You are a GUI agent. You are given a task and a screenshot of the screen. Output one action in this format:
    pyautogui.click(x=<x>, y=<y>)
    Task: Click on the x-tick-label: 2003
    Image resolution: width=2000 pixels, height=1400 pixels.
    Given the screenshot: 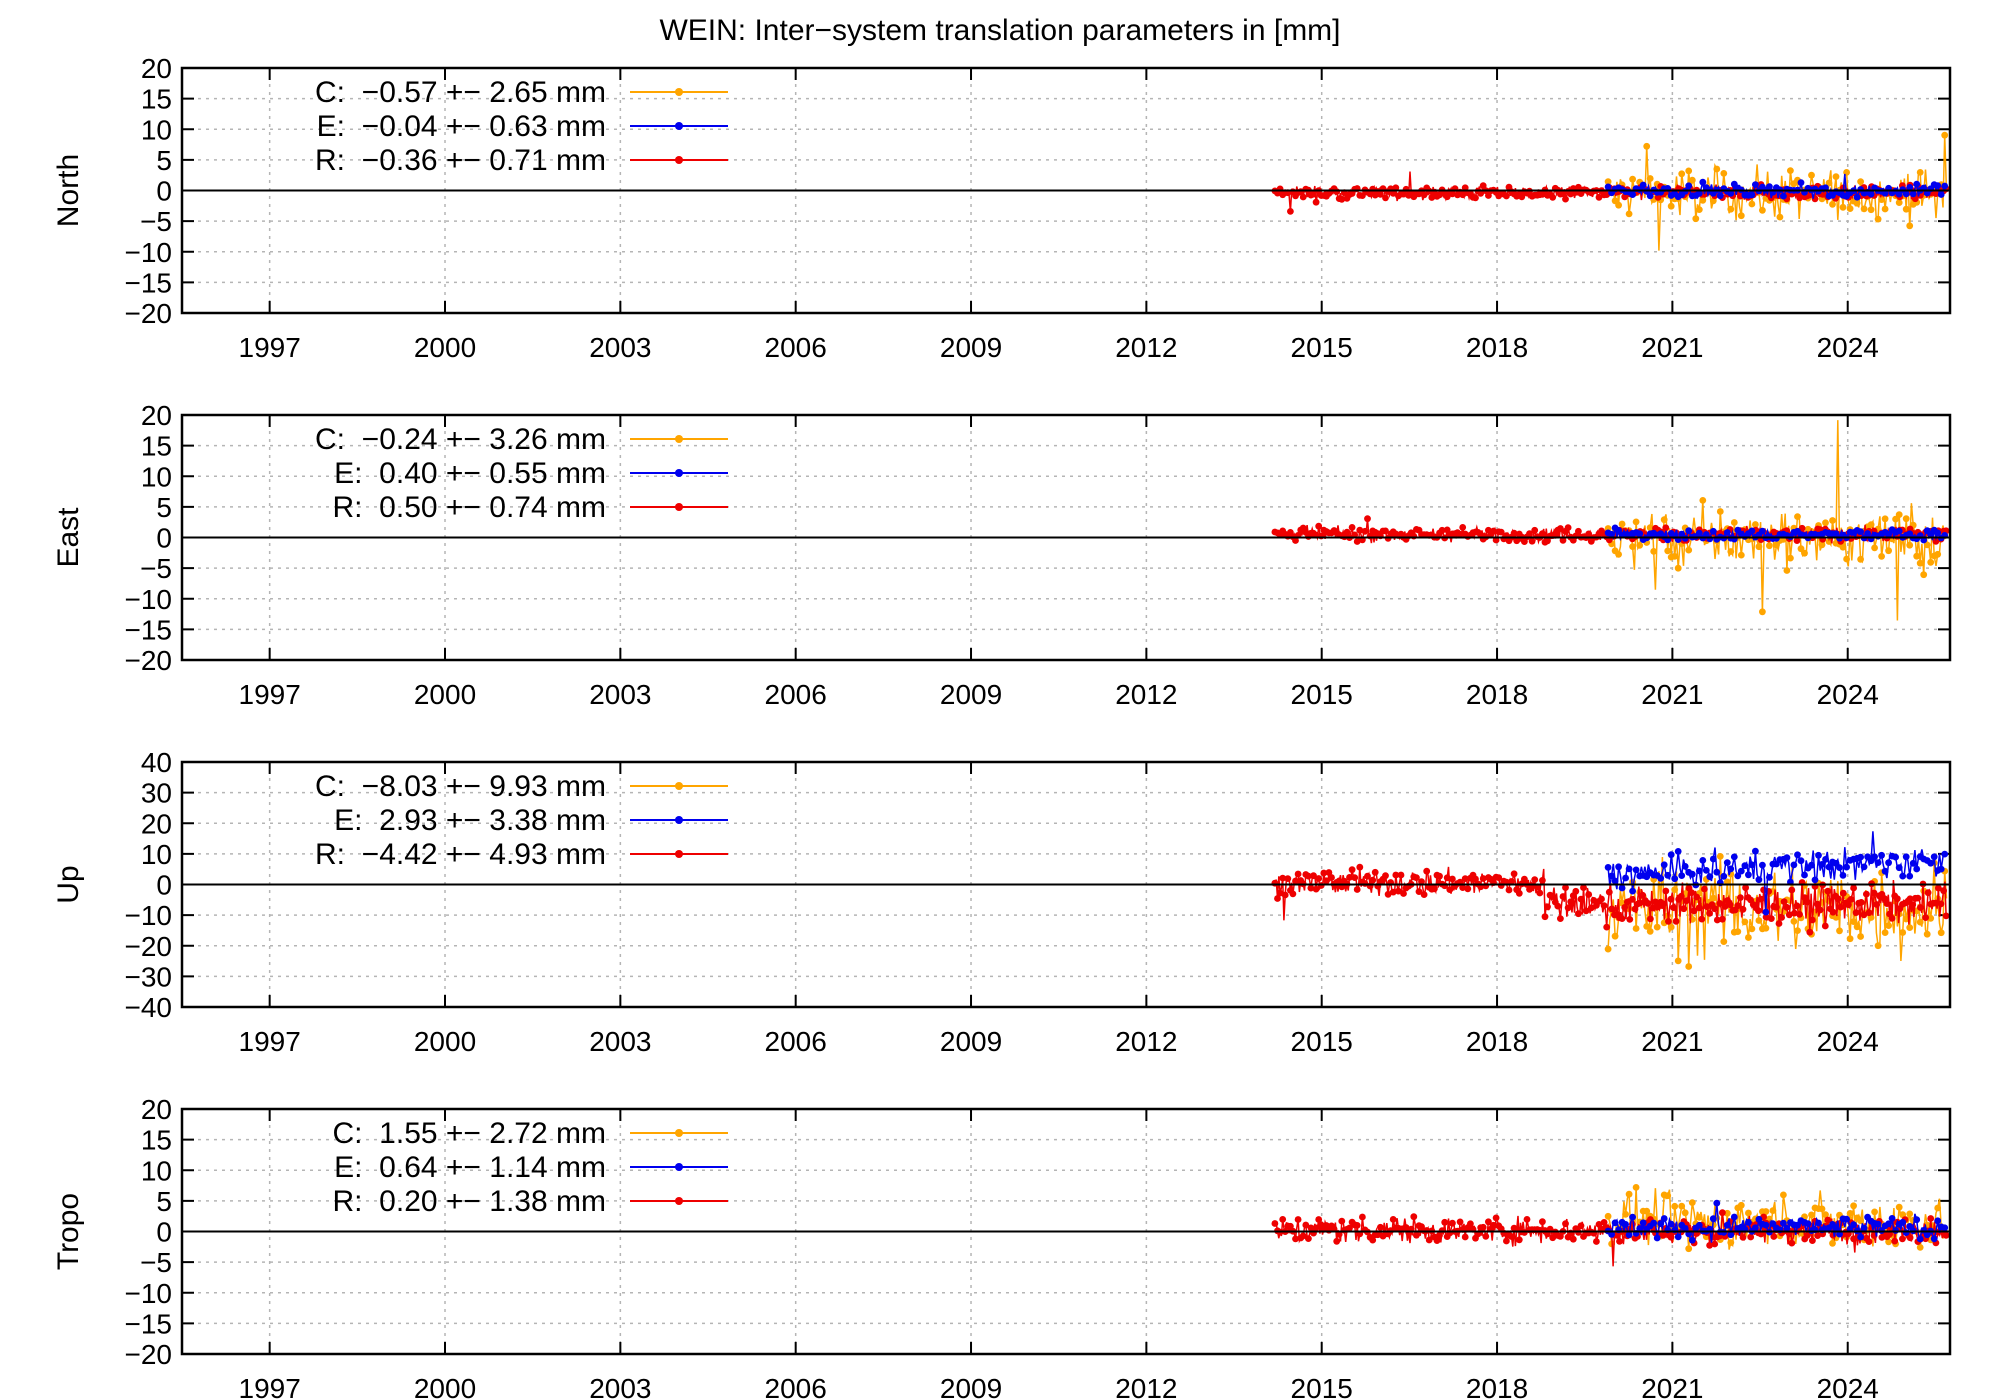 What is the action you would take?
    pyautogui.click(x=620, y=694)
    